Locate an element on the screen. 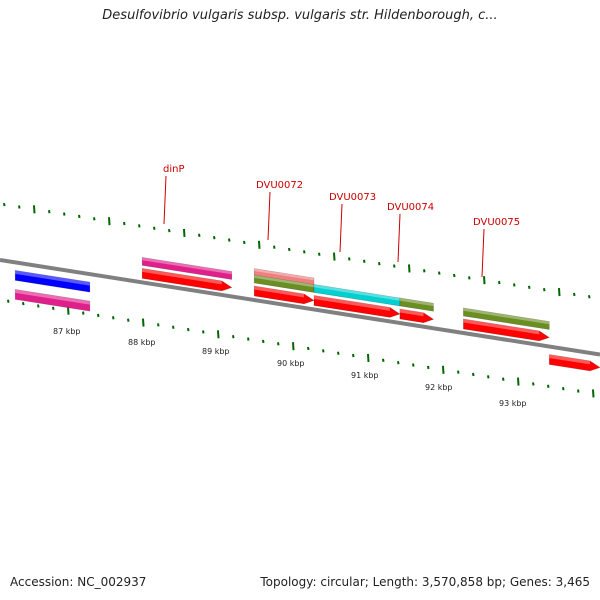 This screenshot has height=600, width=600. scale-label: 89 kbp is located at coordinates (216, 351).